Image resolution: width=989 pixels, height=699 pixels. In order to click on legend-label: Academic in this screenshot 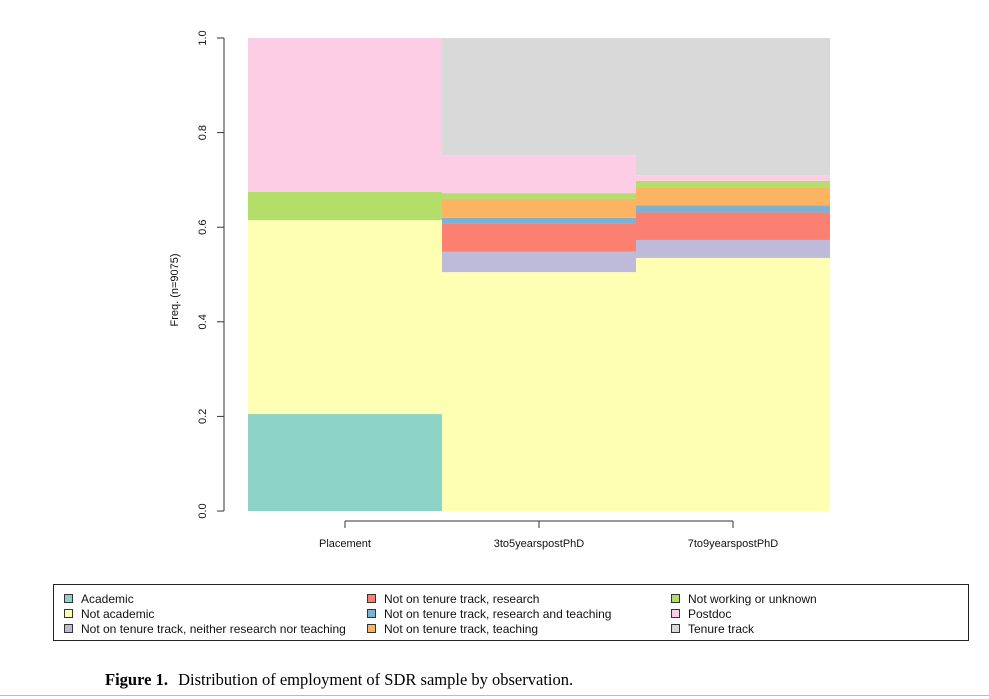, I will do `click(107, 598)`.